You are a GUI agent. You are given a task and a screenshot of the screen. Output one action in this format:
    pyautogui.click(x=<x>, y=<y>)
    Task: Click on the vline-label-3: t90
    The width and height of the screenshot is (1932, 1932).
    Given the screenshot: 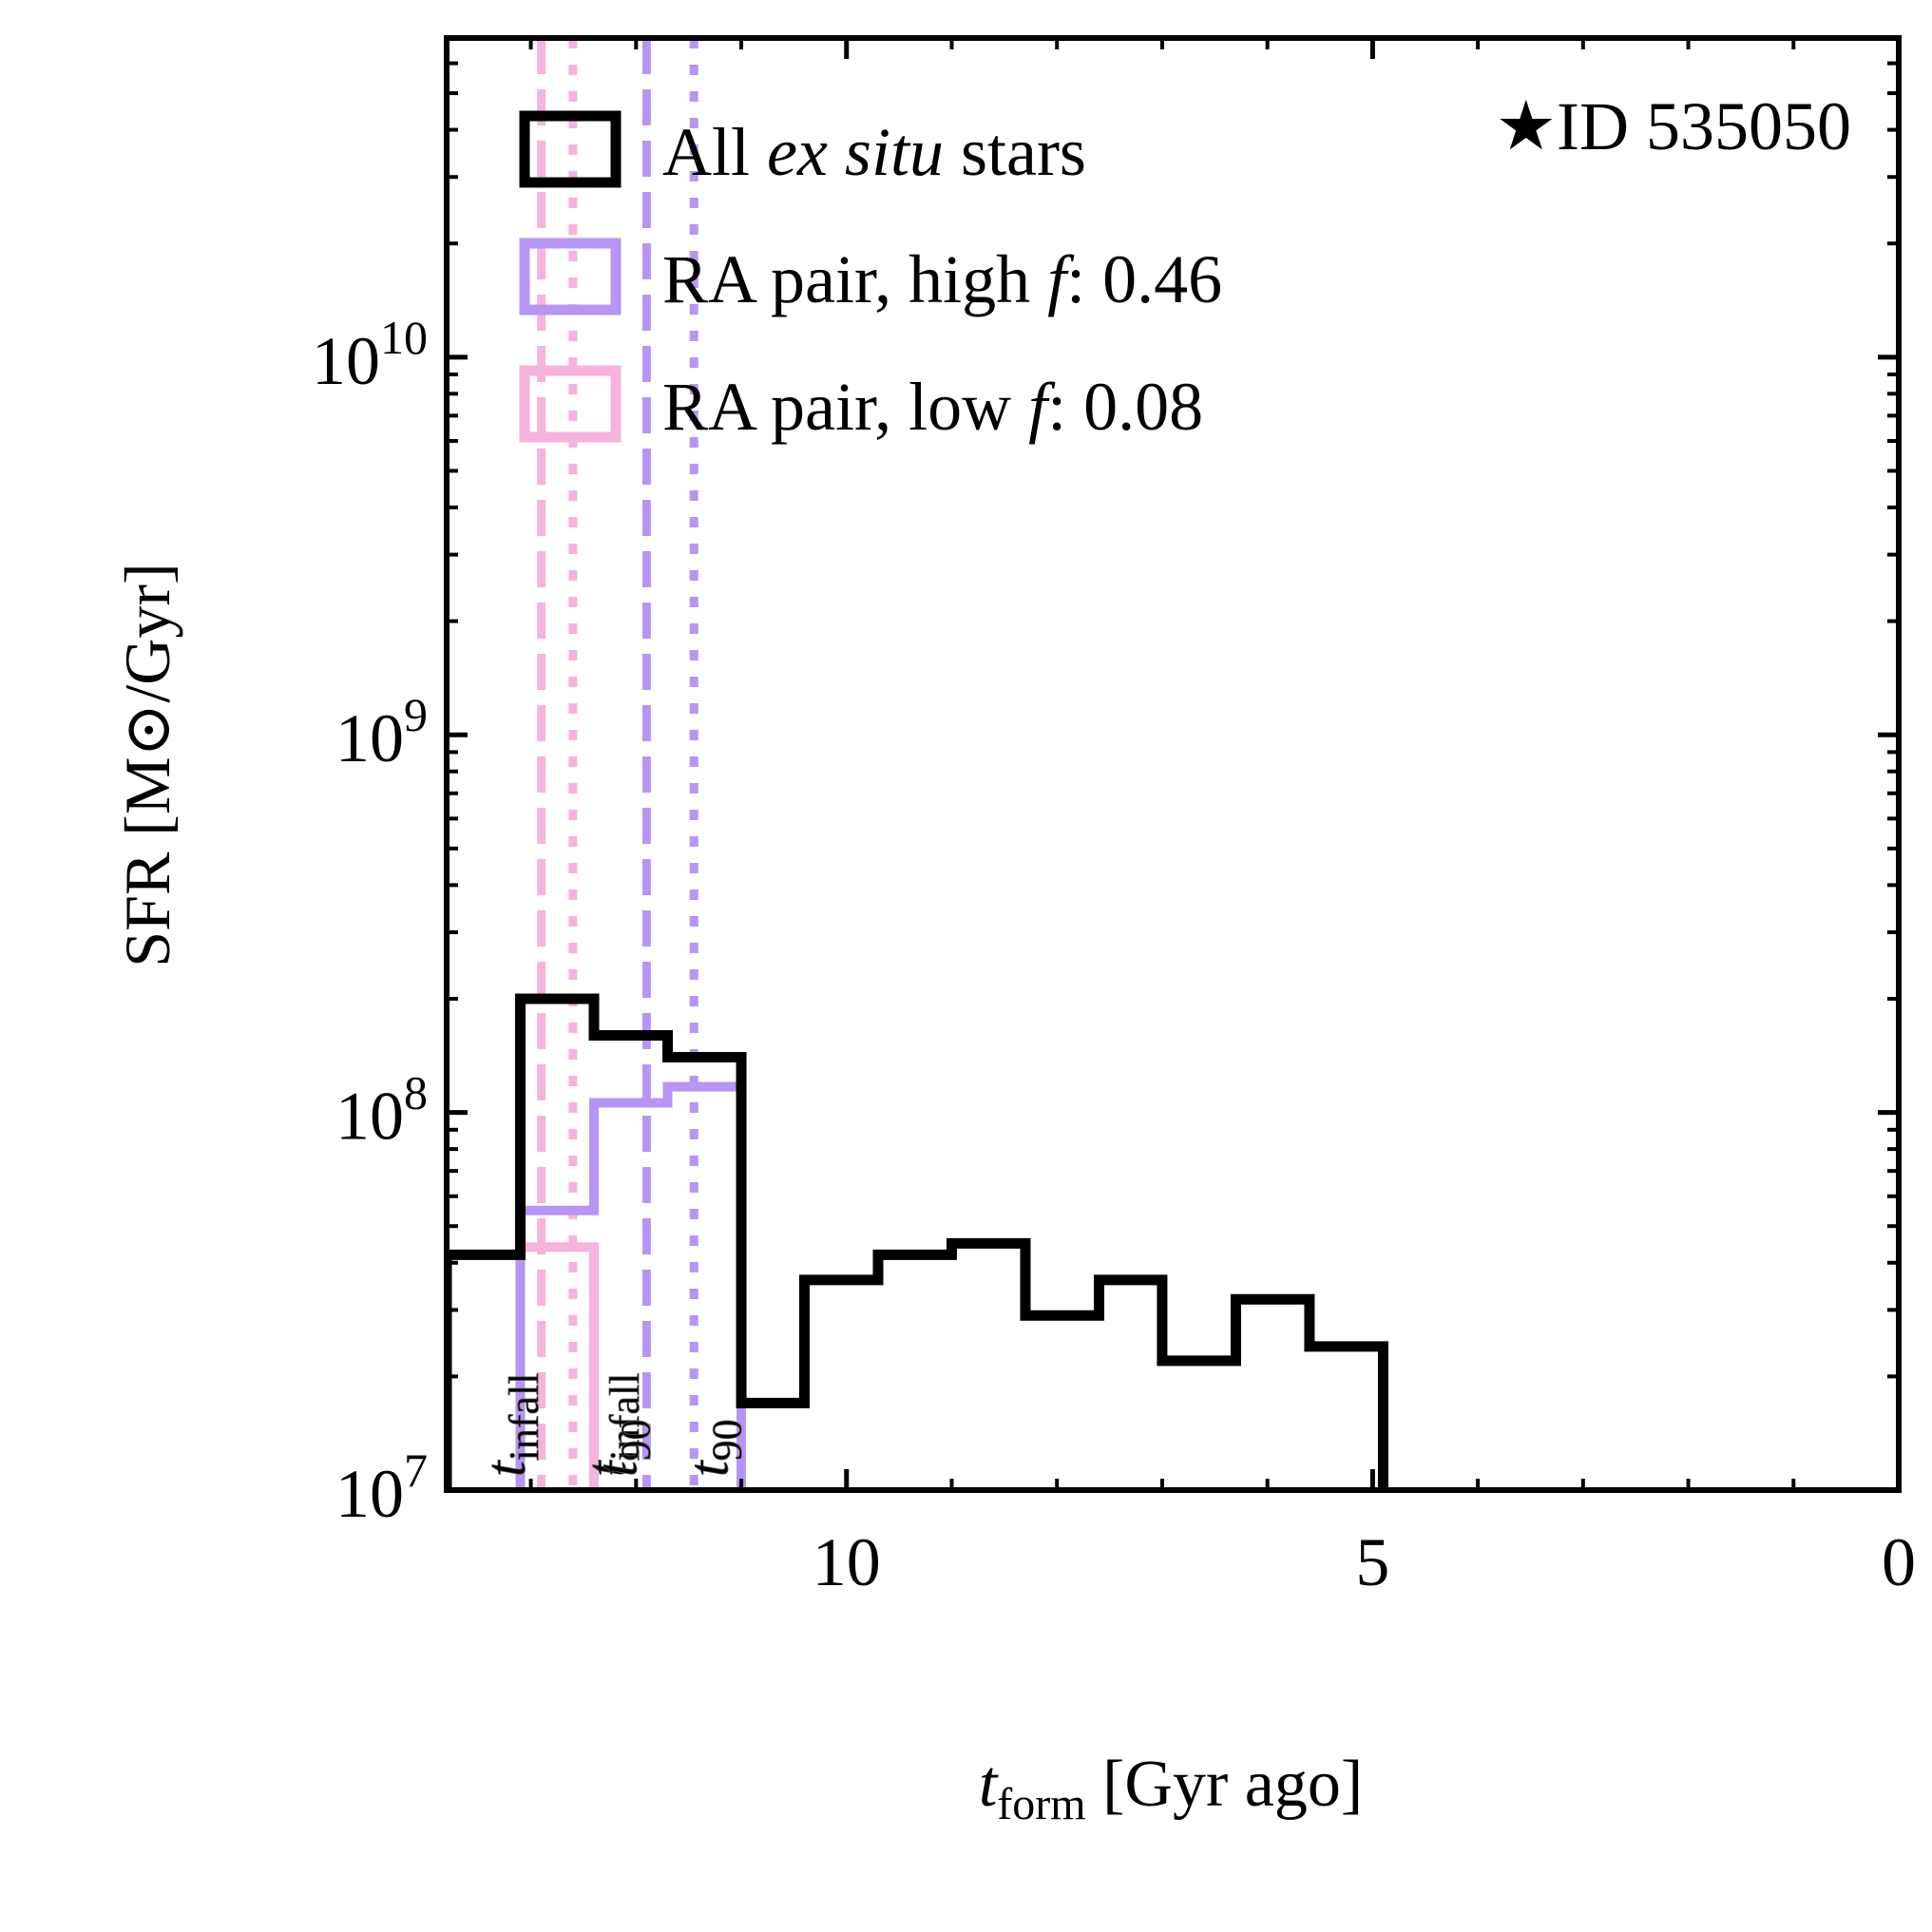 What is the action you would take?
    pyautogui.click(x=714, y=1448)
    